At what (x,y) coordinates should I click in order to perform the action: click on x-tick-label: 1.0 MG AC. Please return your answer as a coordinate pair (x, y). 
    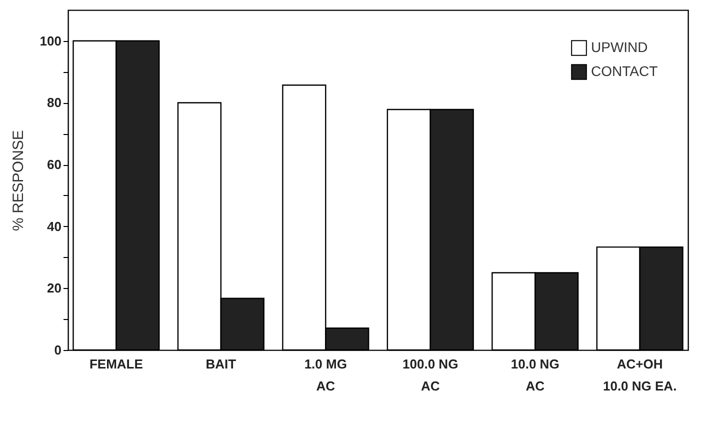
    Looking at the image, I should click on (325, 375).